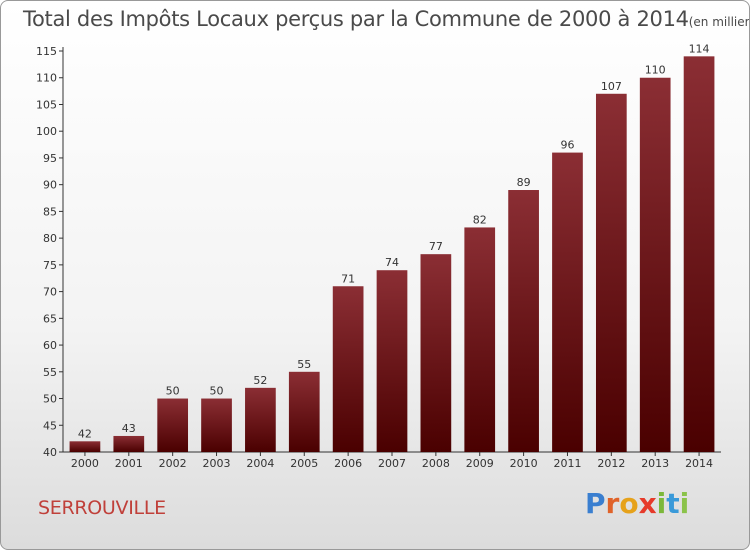  Describe the element at coordinates (50, 372) in the screenshot. I see `y-tick-label: 55` at that location.